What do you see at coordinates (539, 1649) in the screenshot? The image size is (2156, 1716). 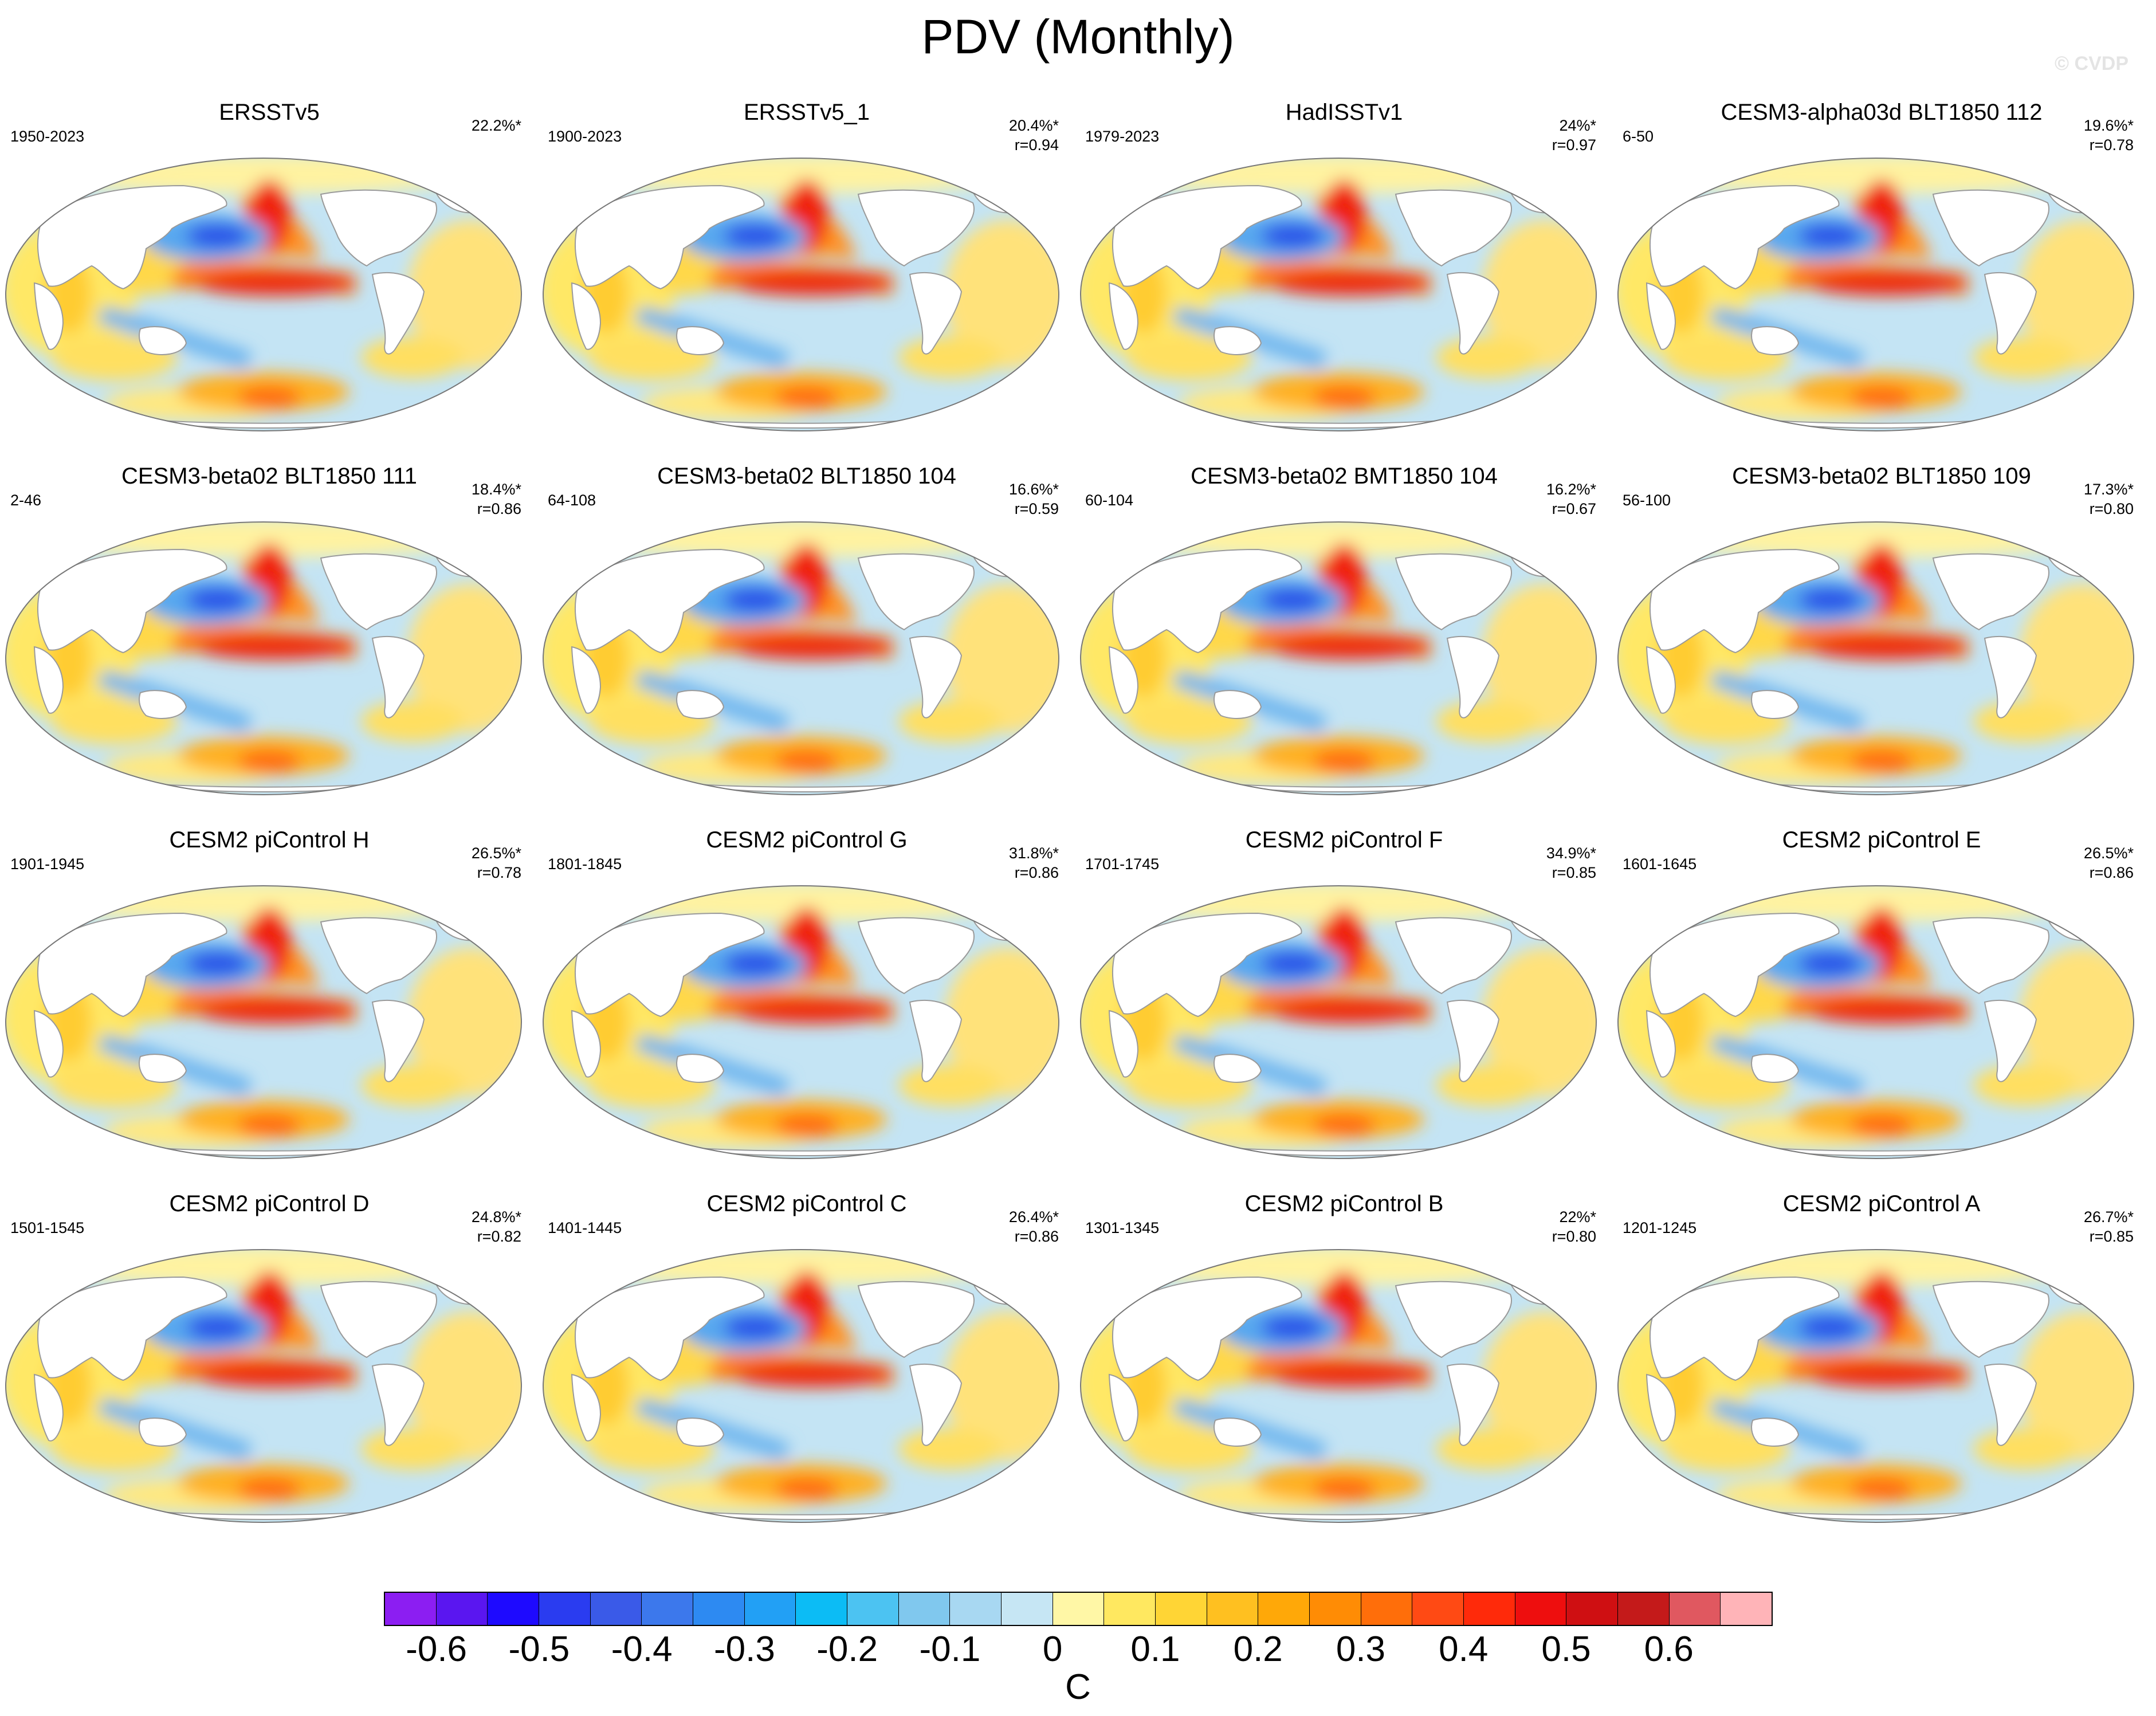 I see `colorbar-tick-label: -0.5` at bounding box center [539, 1649].